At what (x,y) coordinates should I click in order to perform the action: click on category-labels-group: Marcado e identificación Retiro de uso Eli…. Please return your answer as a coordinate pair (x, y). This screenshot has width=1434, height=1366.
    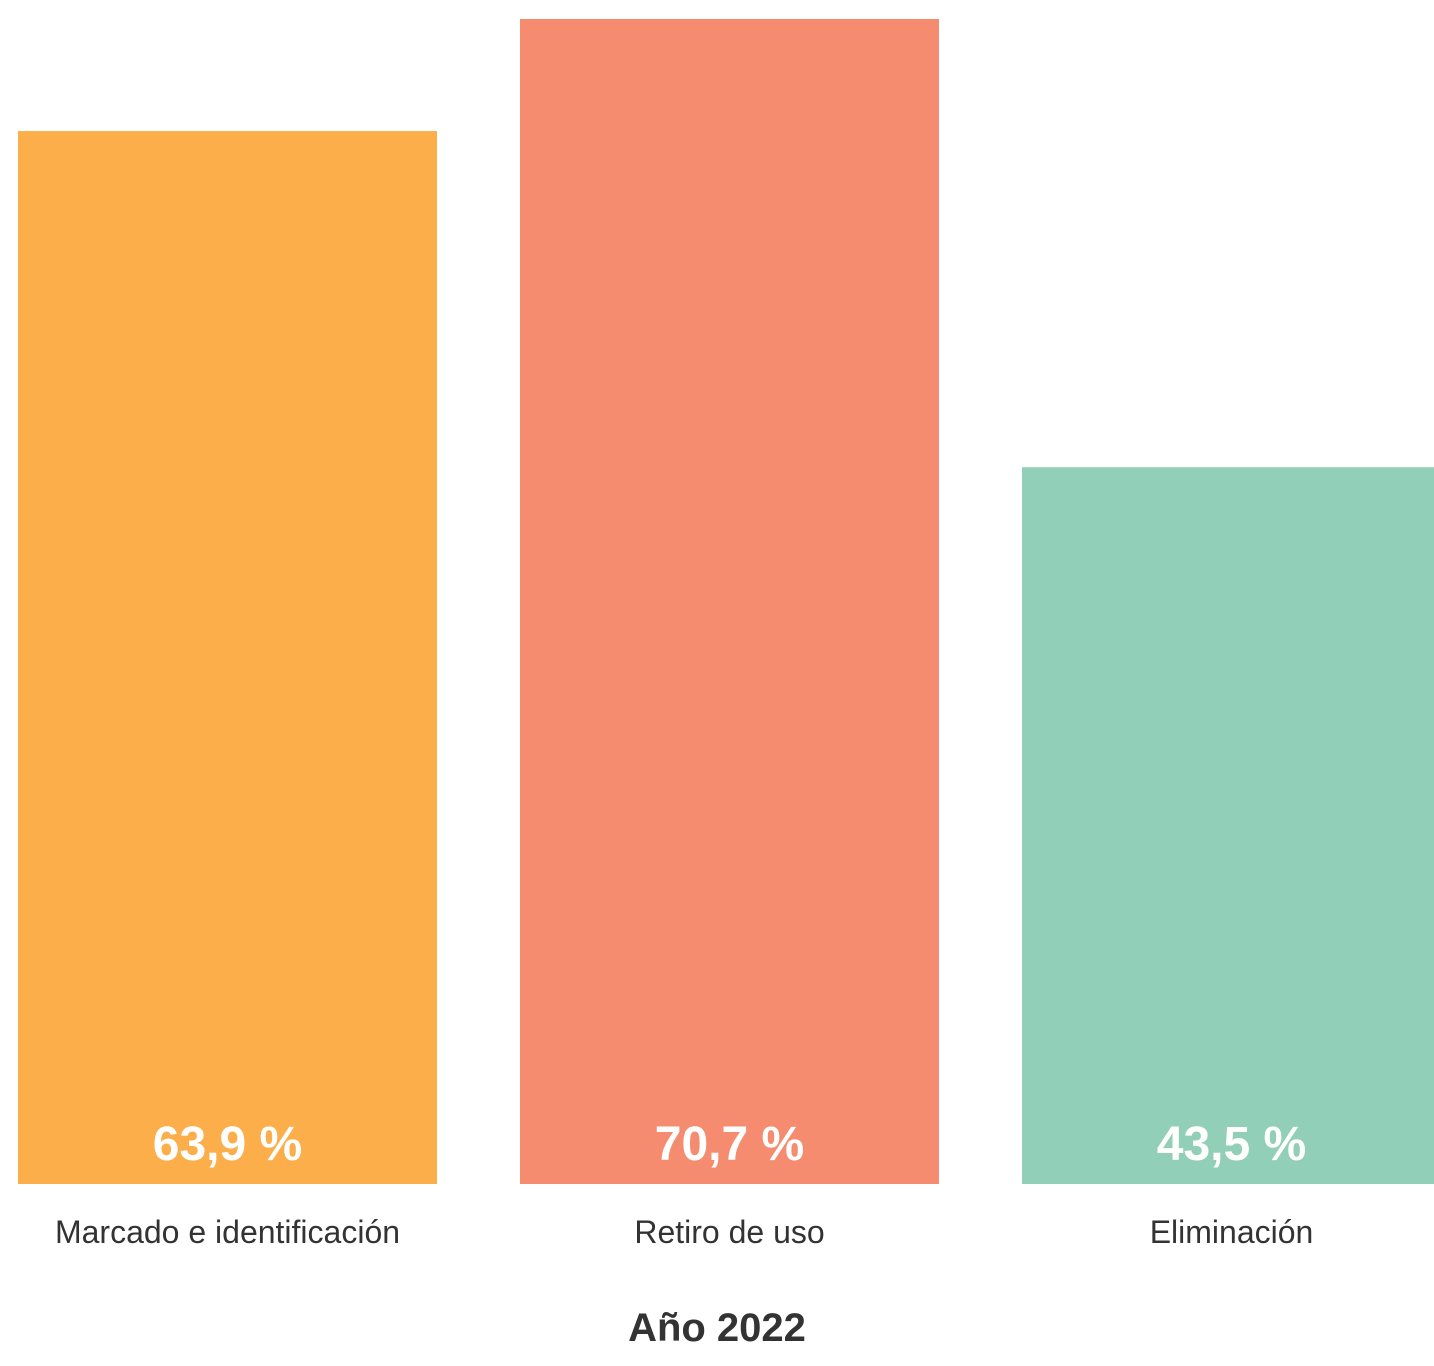
    Looking at the image, I should click on (684, 1232).